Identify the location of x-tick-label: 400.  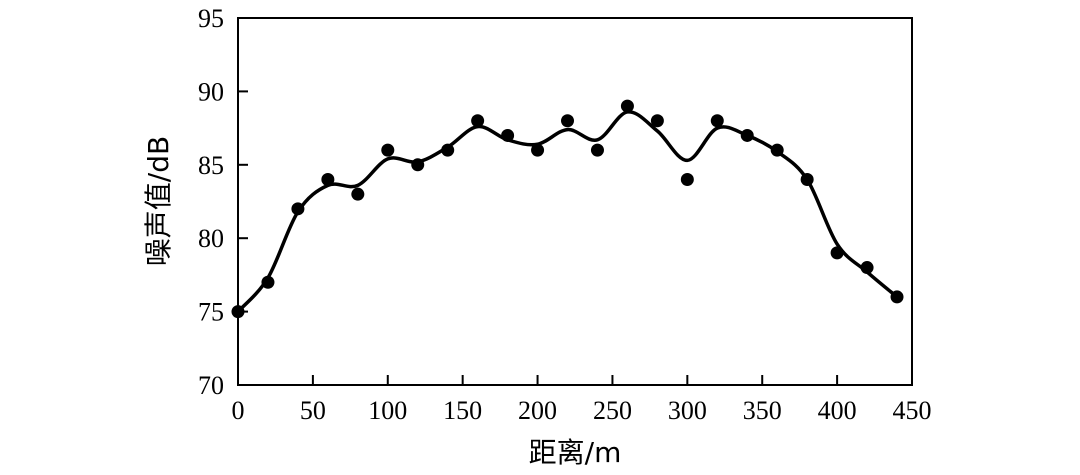
(837, 410).